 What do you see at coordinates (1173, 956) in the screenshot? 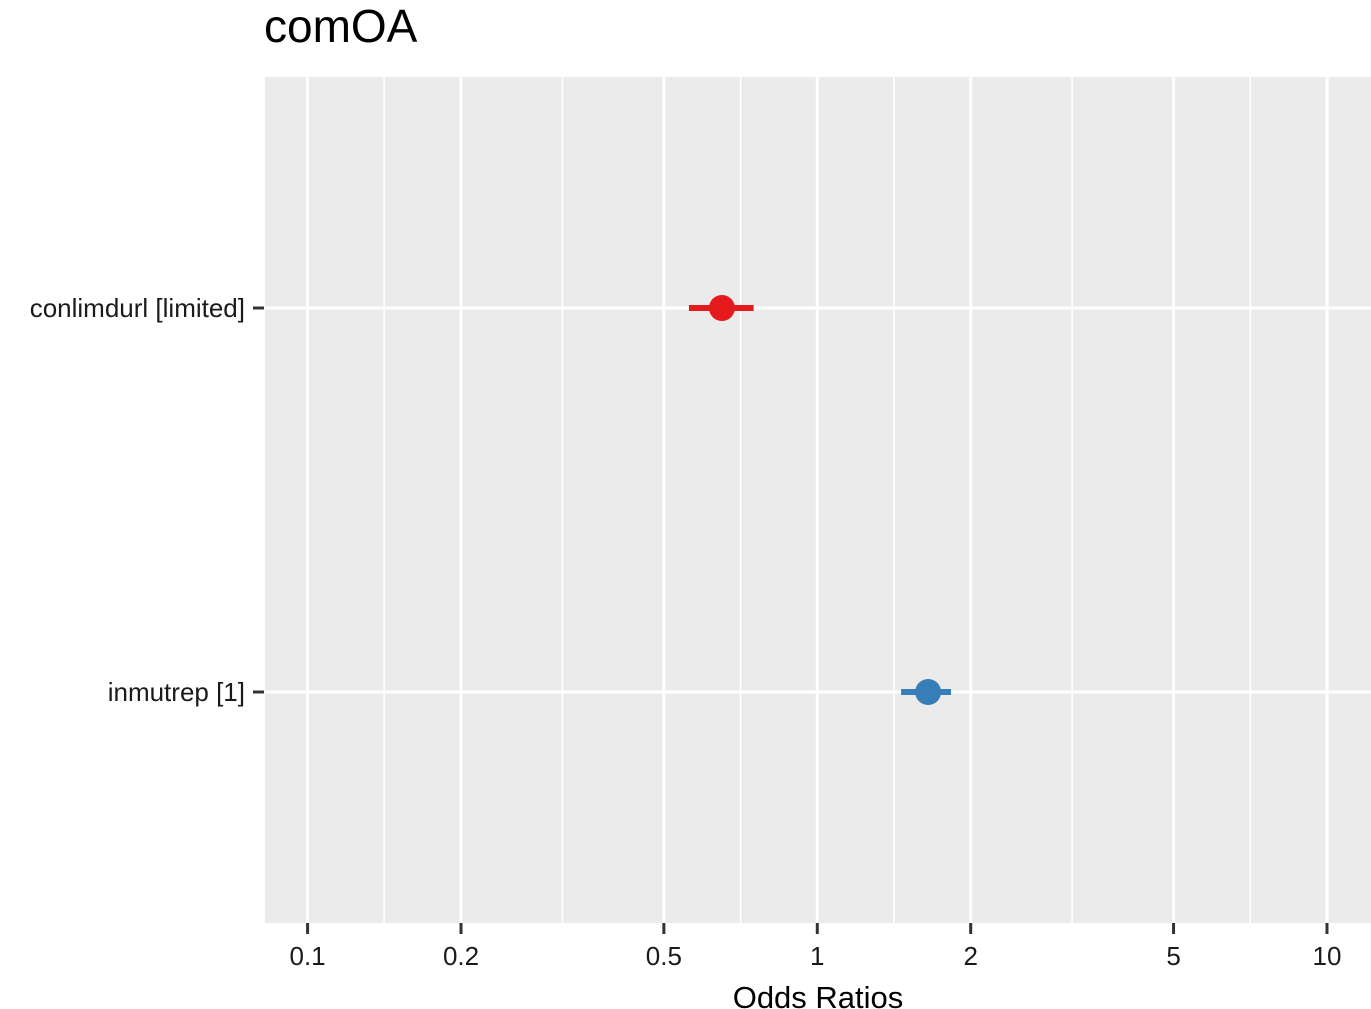
I see `x-tick-label-6: 5` at bounding box center [1173, 956].